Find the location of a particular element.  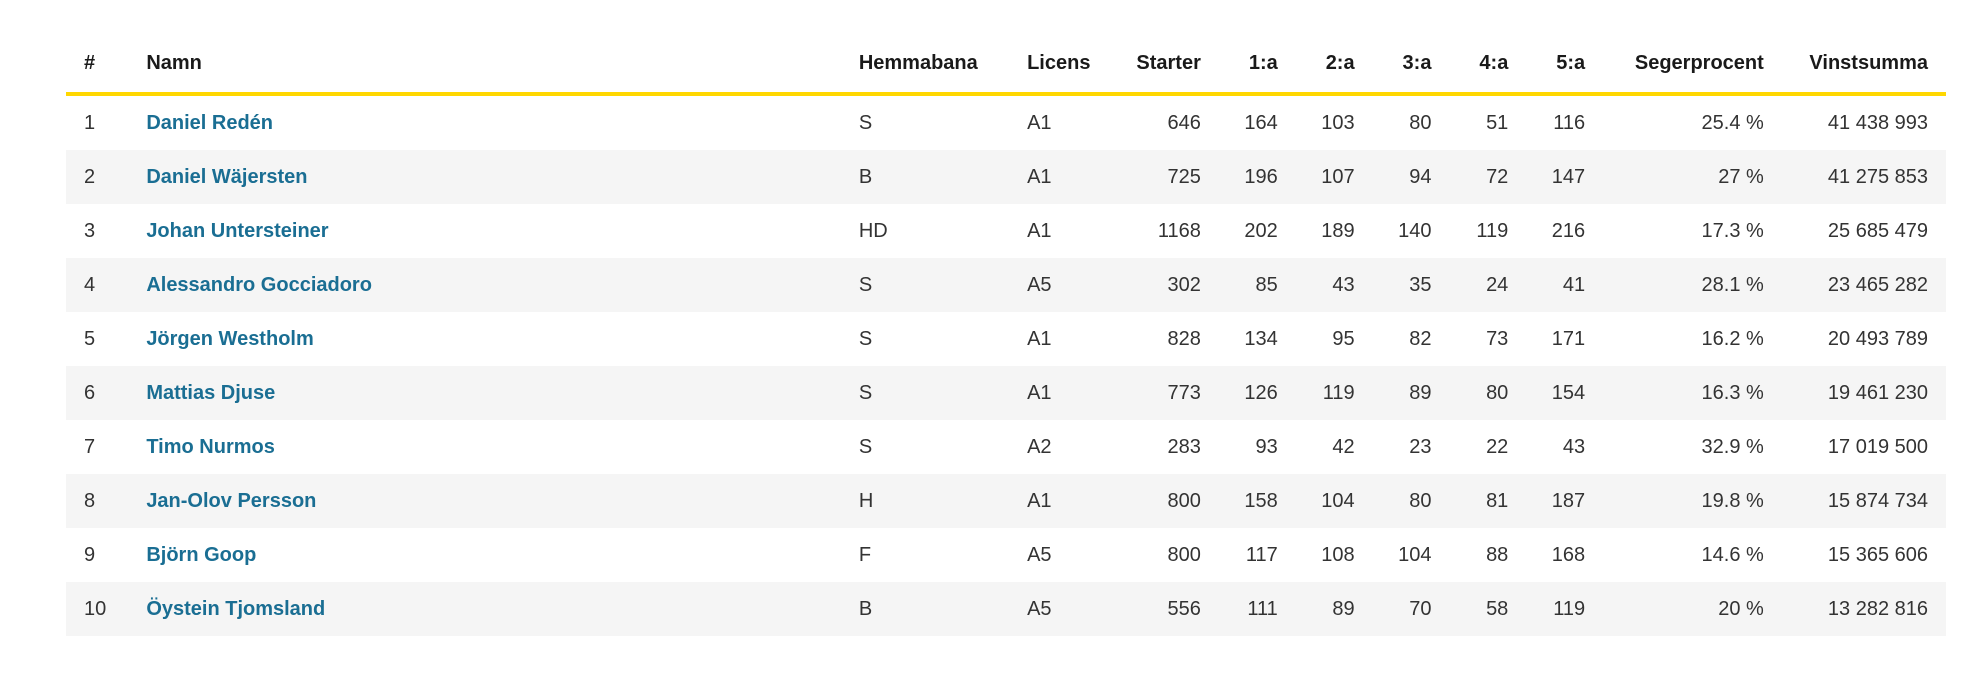

header-fifth: 5:a is located at coordinates (1565, 65).